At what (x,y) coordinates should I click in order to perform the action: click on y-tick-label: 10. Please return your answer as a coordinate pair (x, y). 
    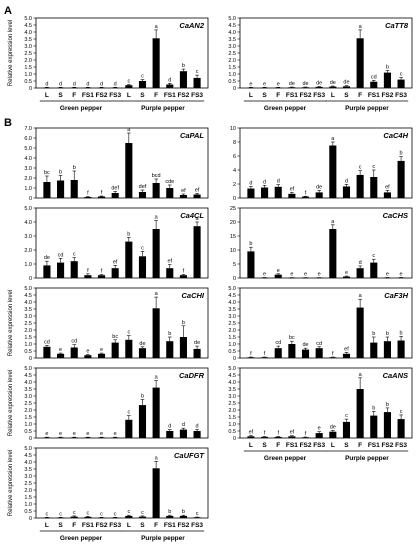
    Looking at the image, I should click on (233, 129).